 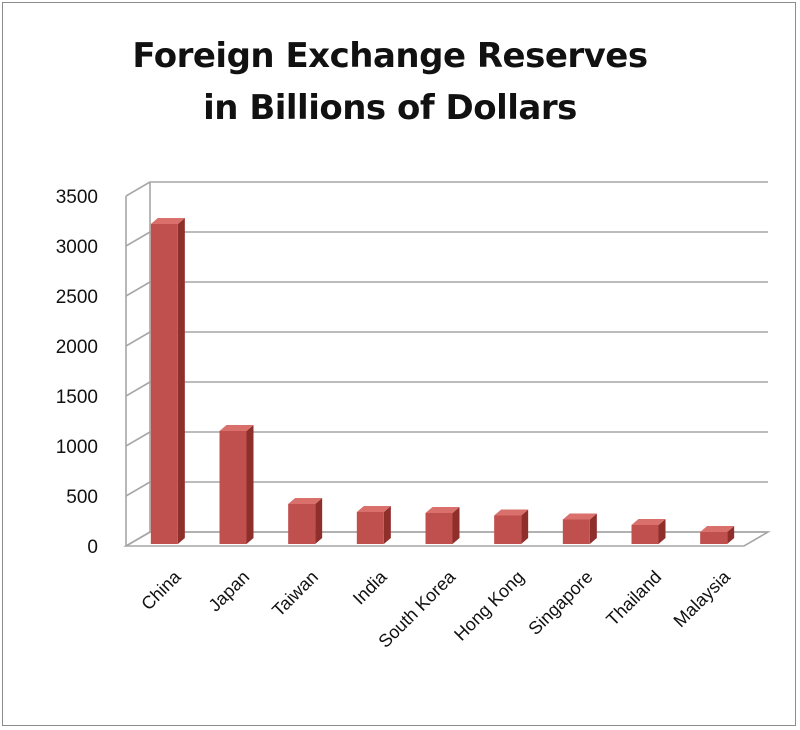 What do you see at coordinates (77, 297) in the screenshot?
I see `y-tick-label: 2500` at bounding box center [77, 297].